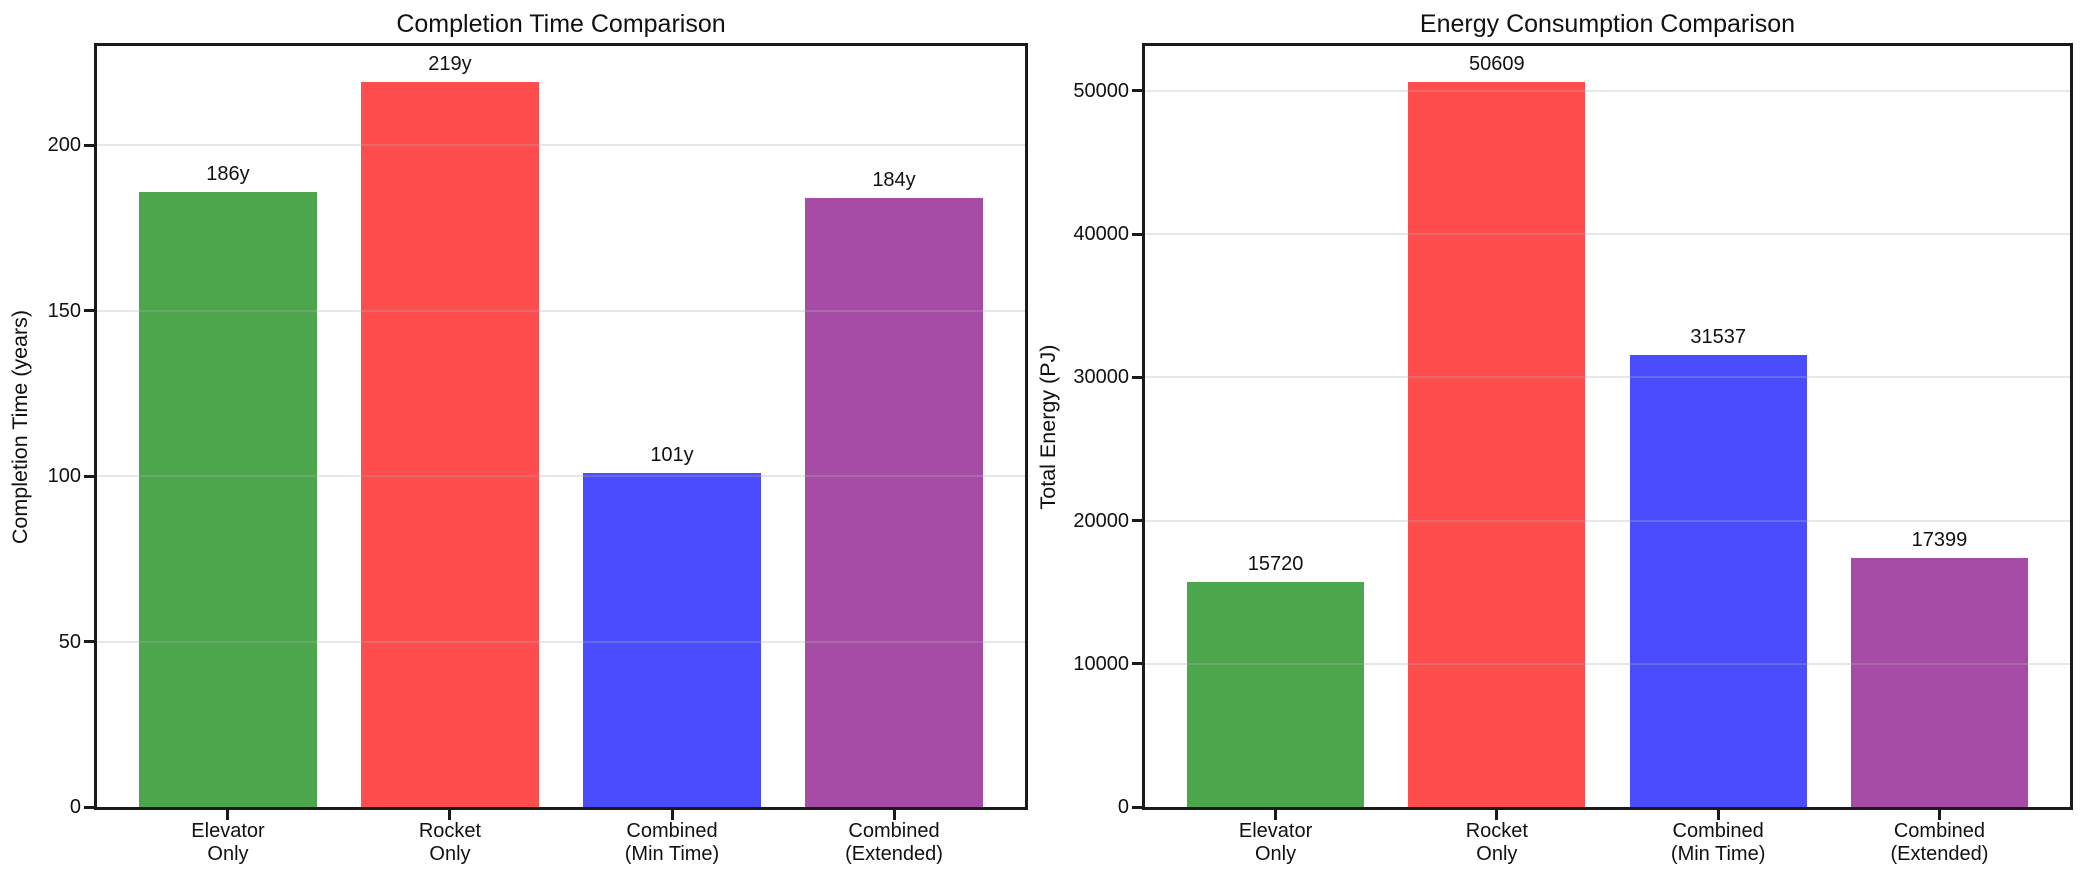 The image size is (2085, 879). I want to click on bar-value-label: 101y, so click(672, 454).